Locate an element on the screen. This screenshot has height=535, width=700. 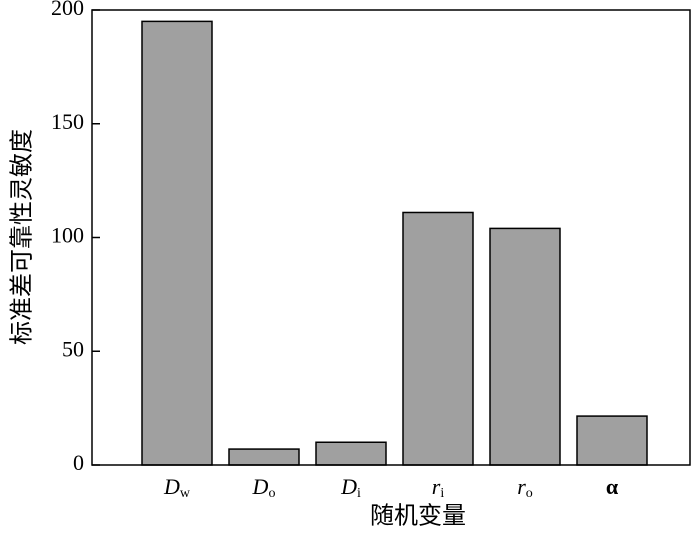
x-tick-label: Dw is located at coordinates (177, 487).